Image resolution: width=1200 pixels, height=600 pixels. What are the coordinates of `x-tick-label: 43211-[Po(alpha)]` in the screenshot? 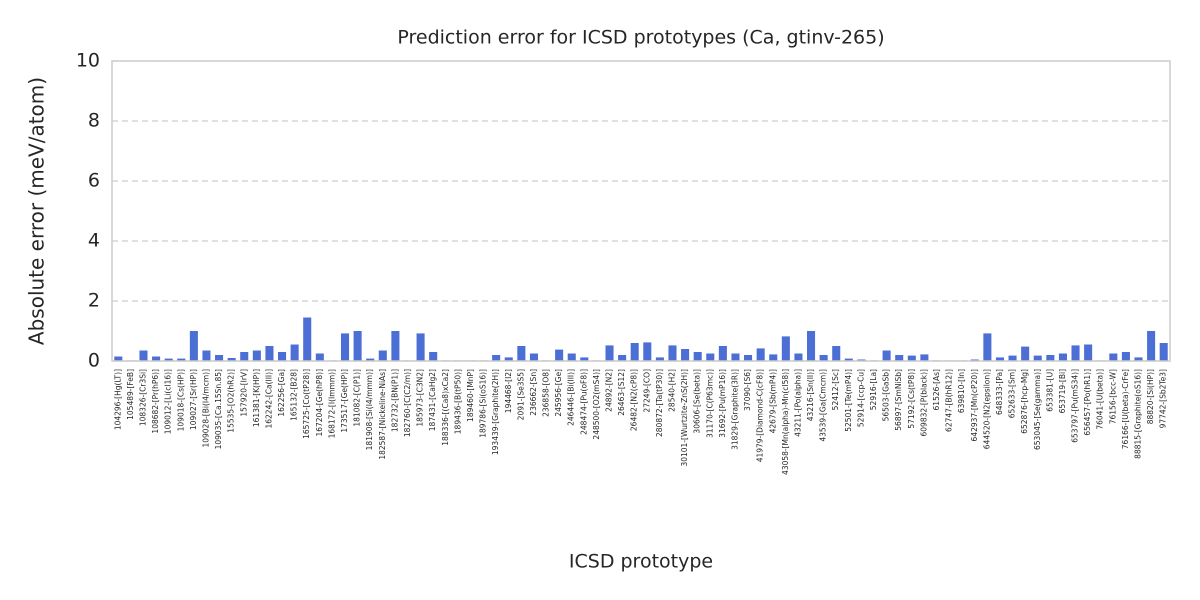 It's located at (797, 403).